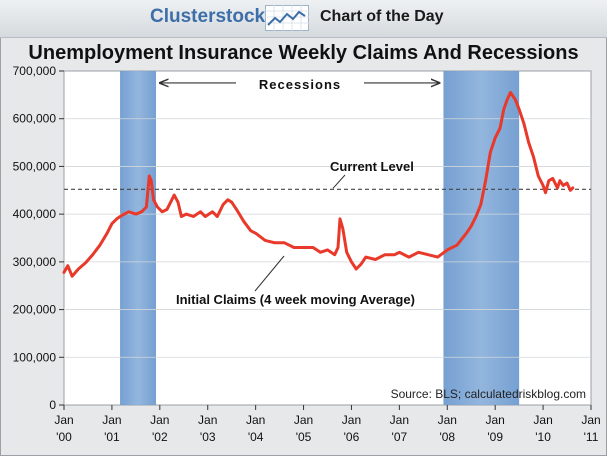 The width and height of the screenshot is (607, 456). What do you see at coordinates (35, 166) in the screenshot?
I see `y-tick-label: 500,000` at bounding box center [35, 166].